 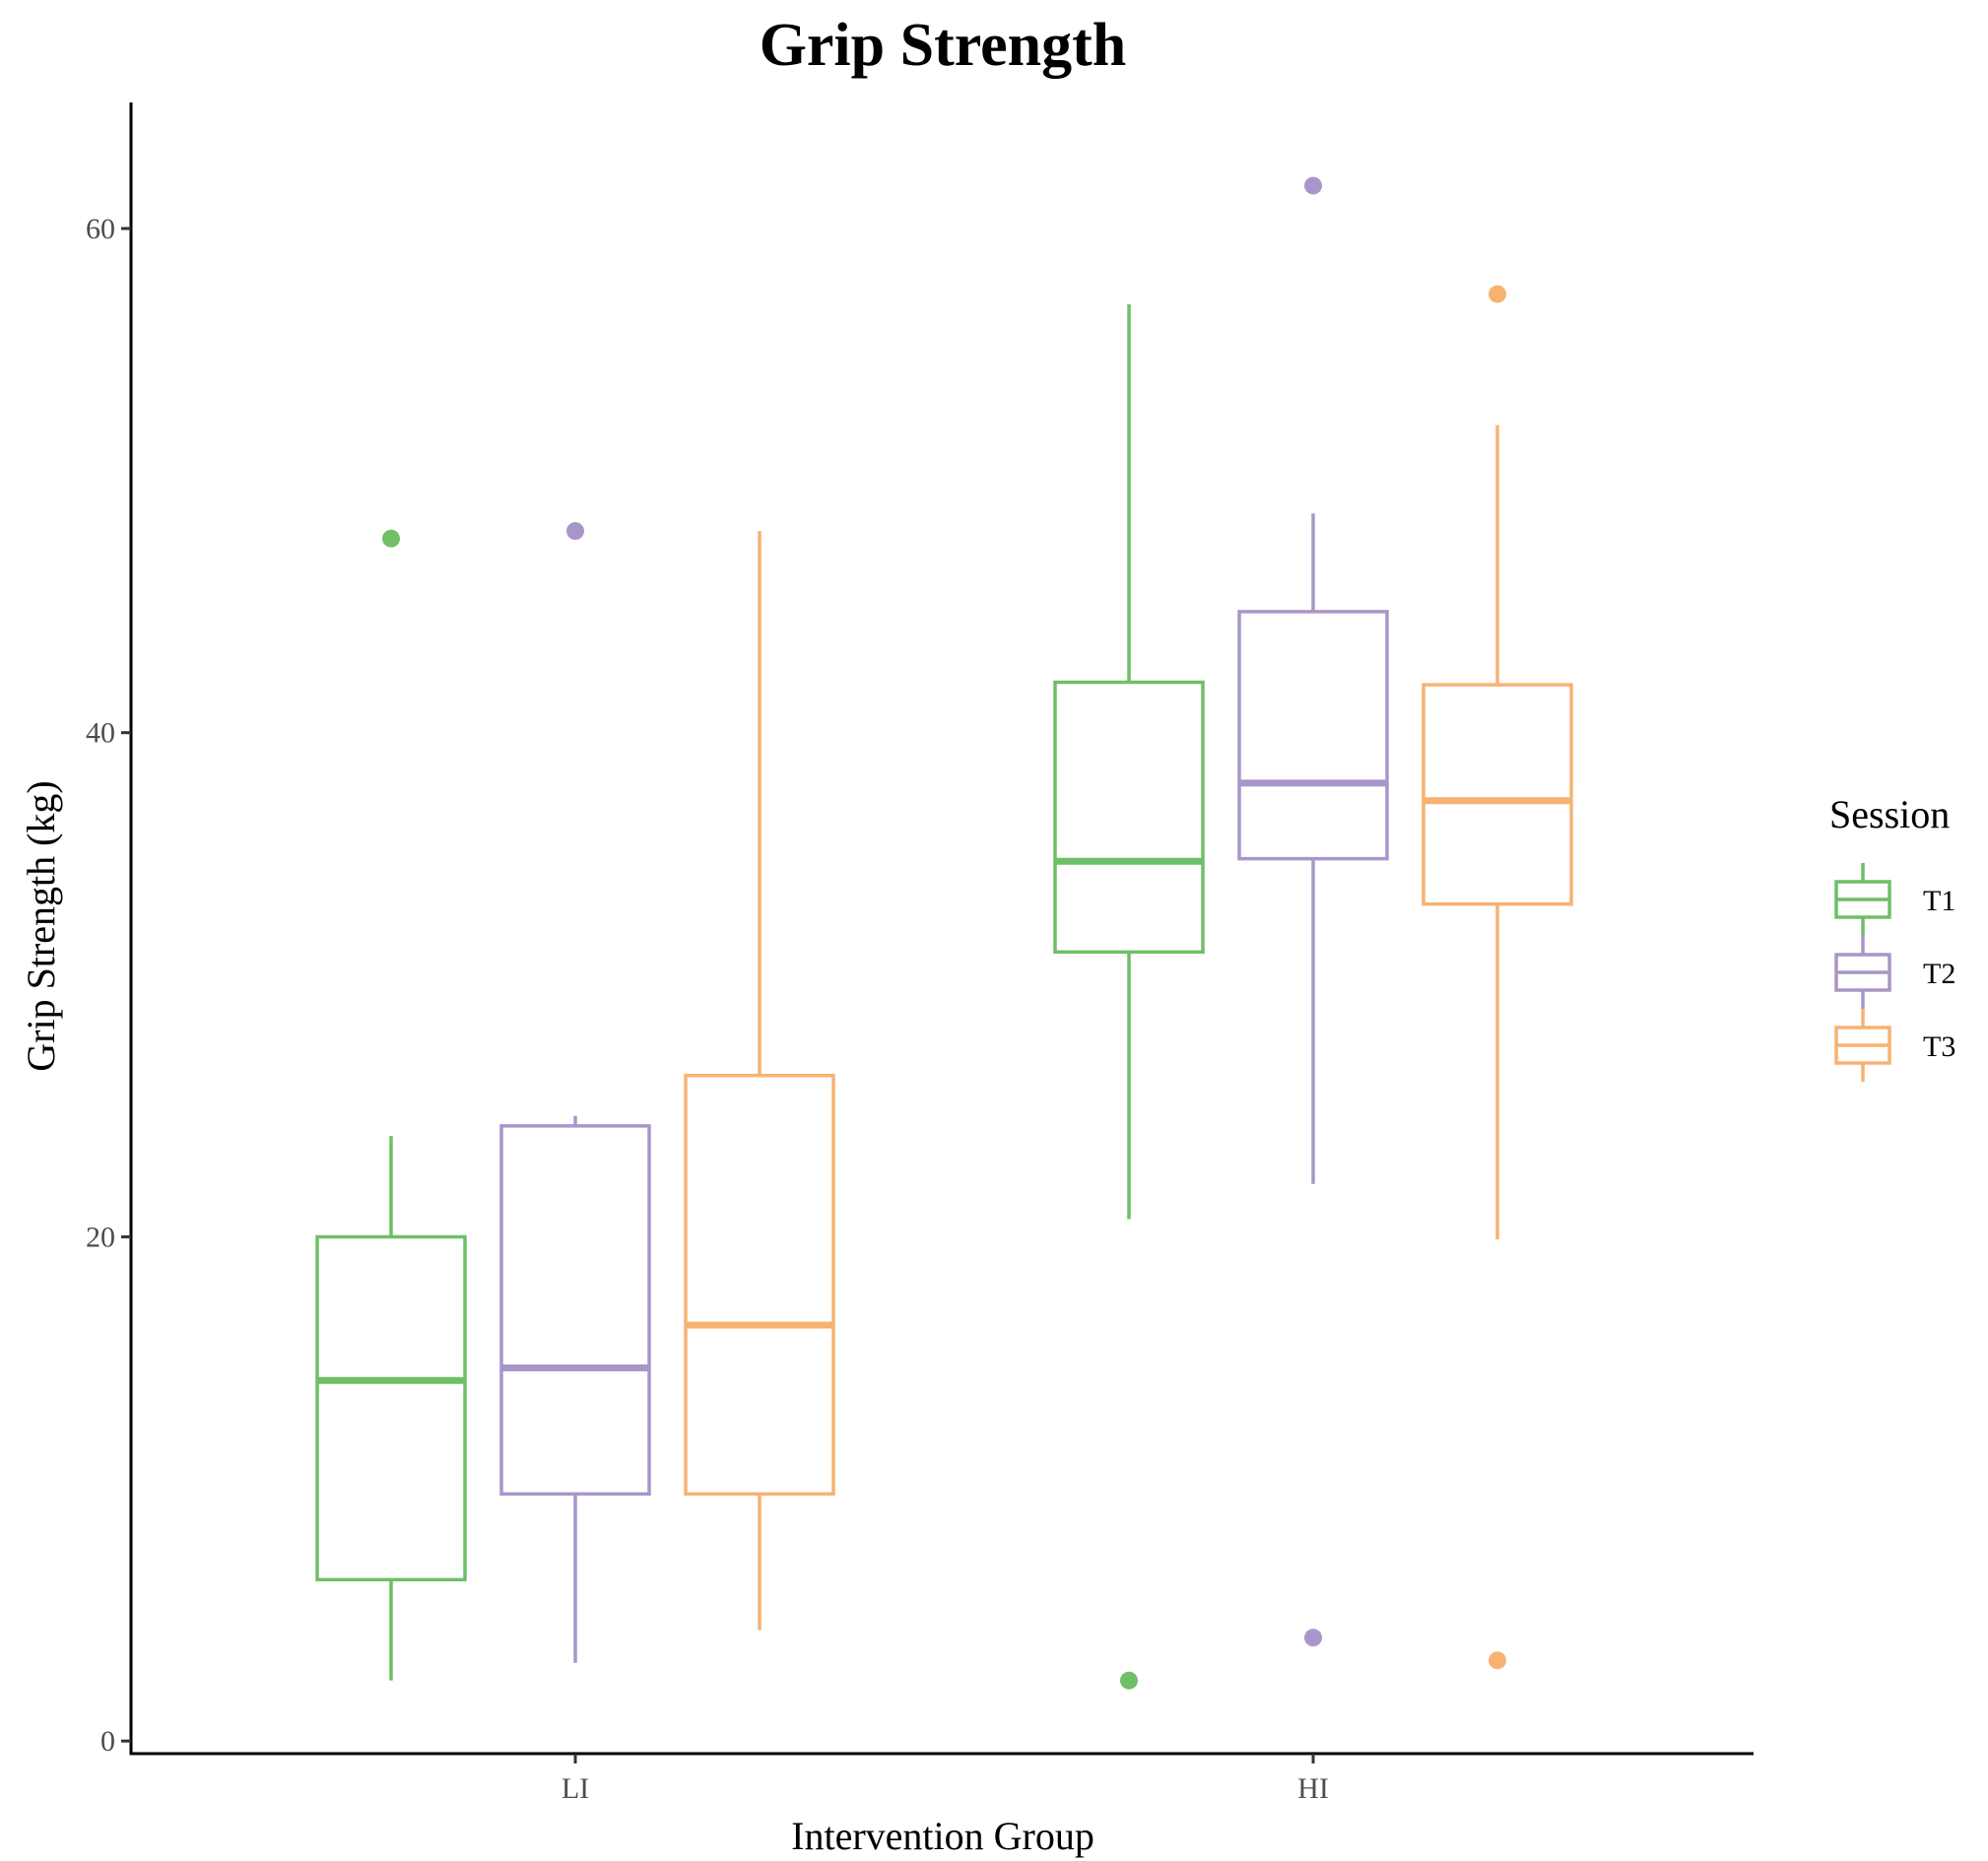 I want to click on y-tick-label: 60, so click(x=100, y=229).